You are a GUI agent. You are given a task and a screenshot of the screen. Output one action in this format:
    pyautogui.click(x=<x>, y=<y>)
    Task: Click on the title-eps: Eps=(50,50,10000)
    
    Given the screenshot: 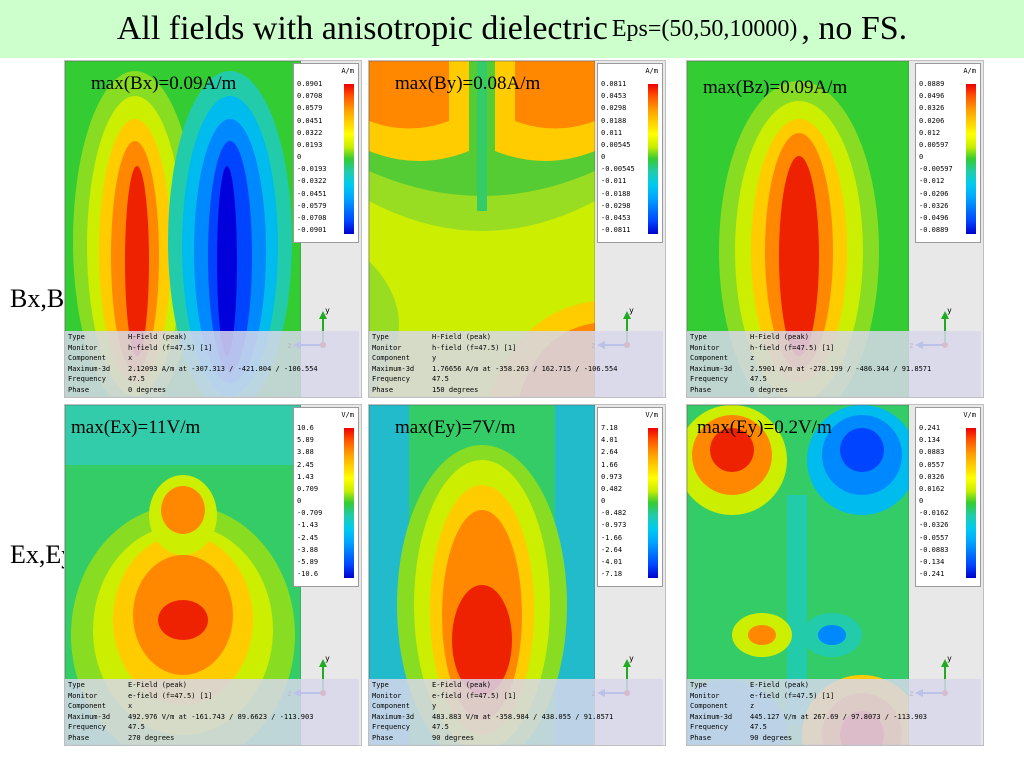 What is the action you would take?
    pyautogui.click(x=704, y=28)
    